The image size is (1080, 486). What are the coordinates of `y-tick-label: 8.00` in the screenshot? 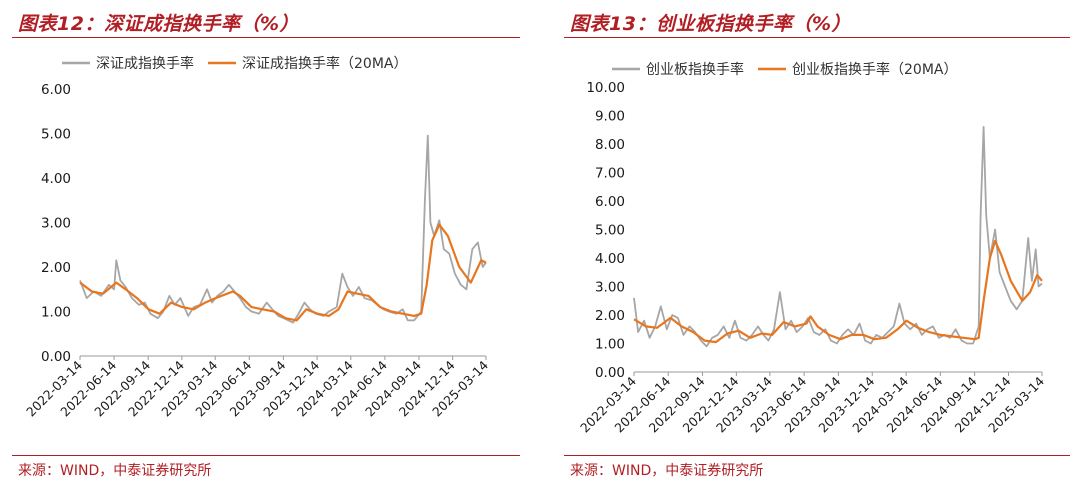 It's located at (610, 145).